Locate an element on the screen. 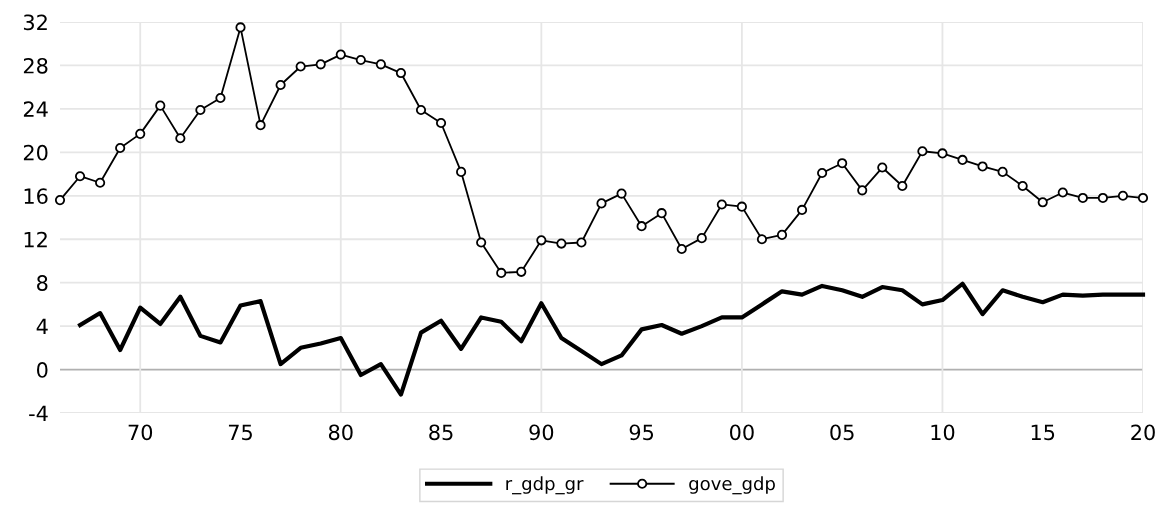 This screenshot has height=513, width=1162. x-tick-label: 95 is located at coordinates (641, 432).